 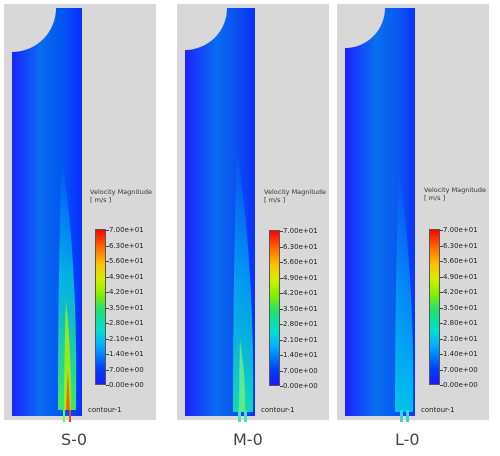 I want to click on case-label: M-0, so click(x=248, y=439).